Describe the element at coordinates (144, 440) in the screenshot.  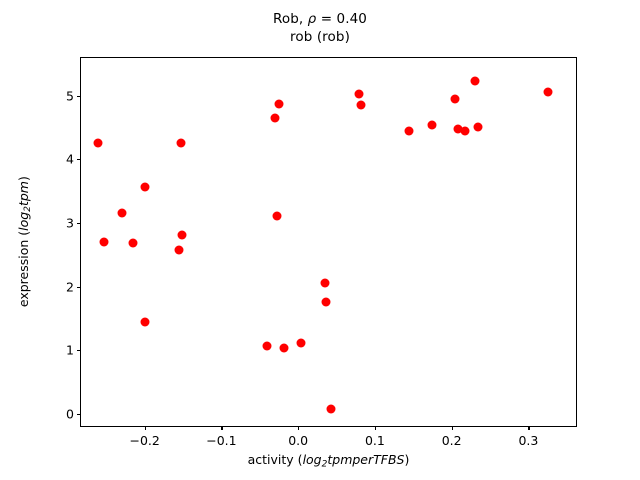
I see `x-axis-tick-label: −0.2` at that location.